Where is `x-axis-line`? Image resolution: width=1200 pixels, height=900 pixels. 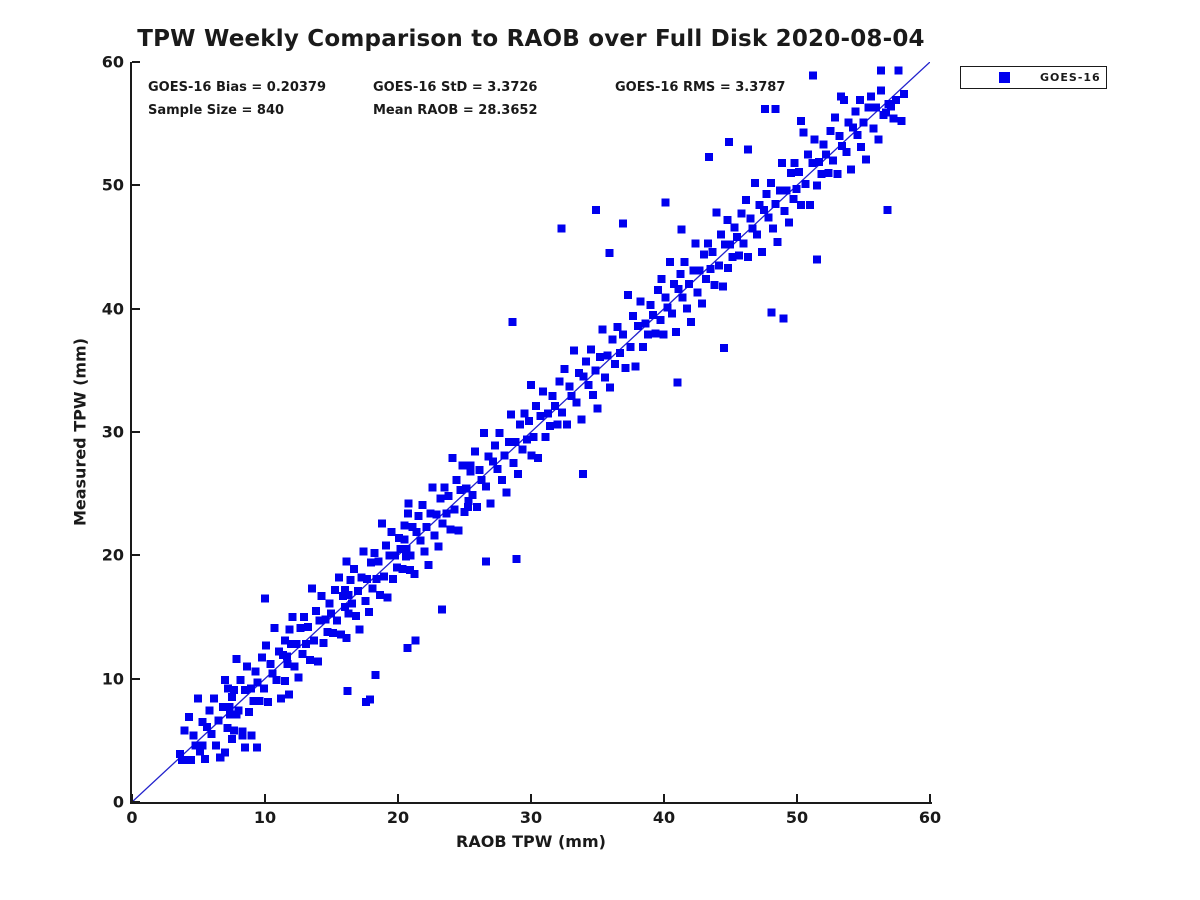 x-axis-line is located at coordinates (531, 803).